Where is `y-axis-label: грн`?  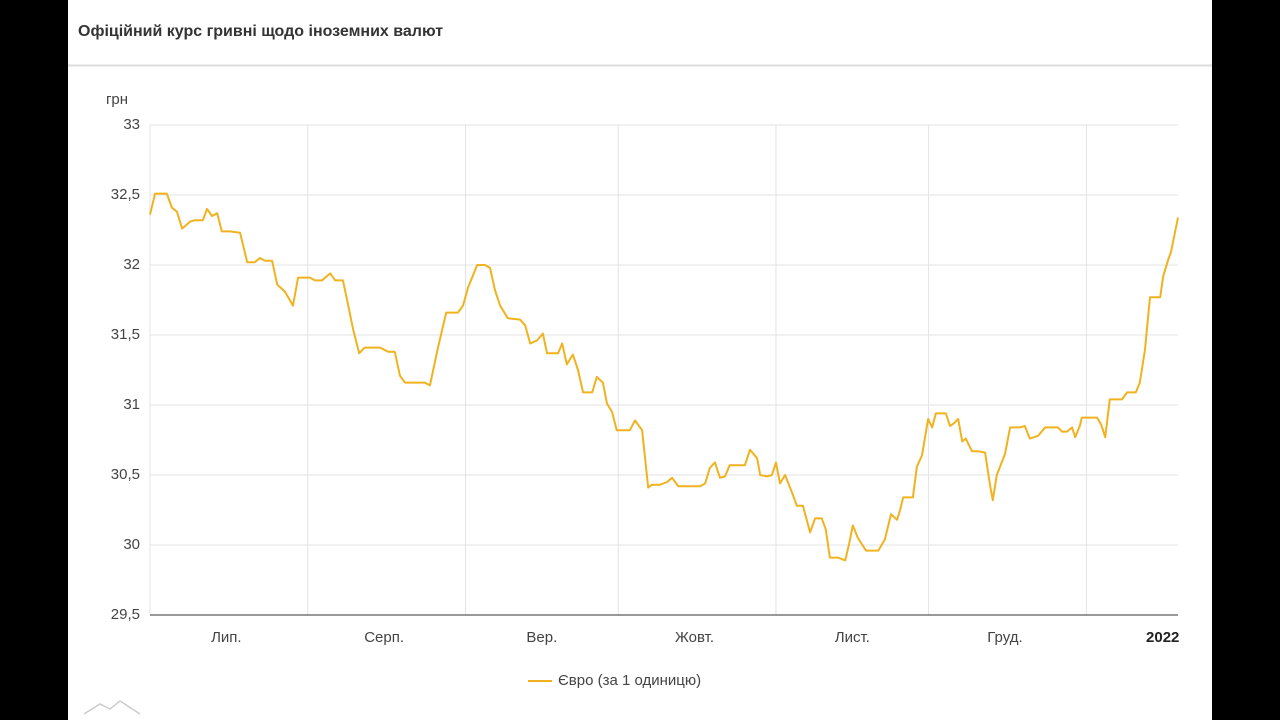
y-axis-label: грн is located at coordinates (117, 99).